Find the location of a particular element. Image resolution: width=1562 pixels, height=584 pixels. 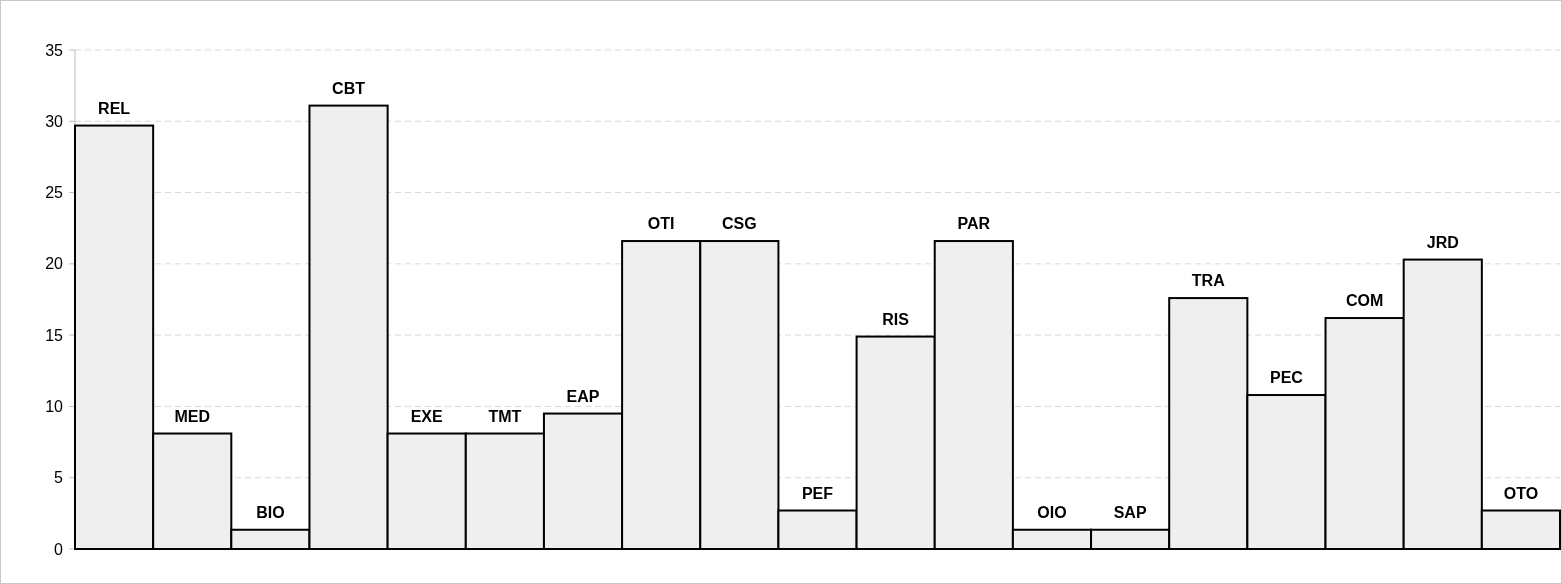

x-tick-label: REL is located at coordinates (114, 108).